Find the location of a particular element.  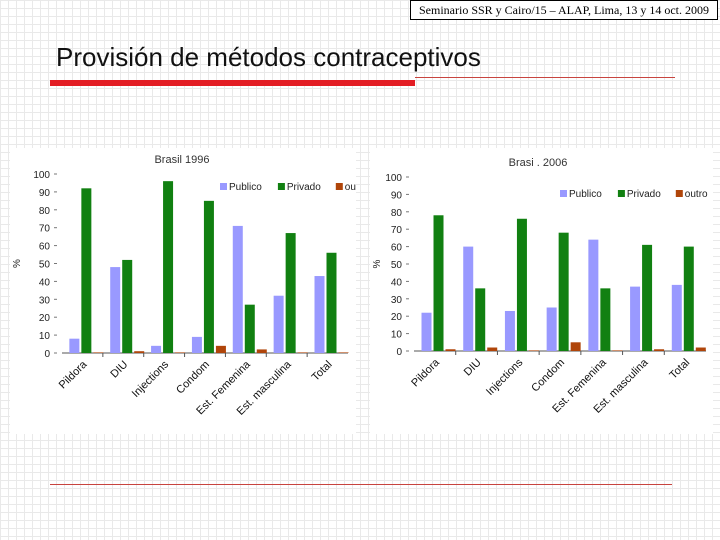

chart-title: Brasil 1996 is located at coordinates (181, 160).